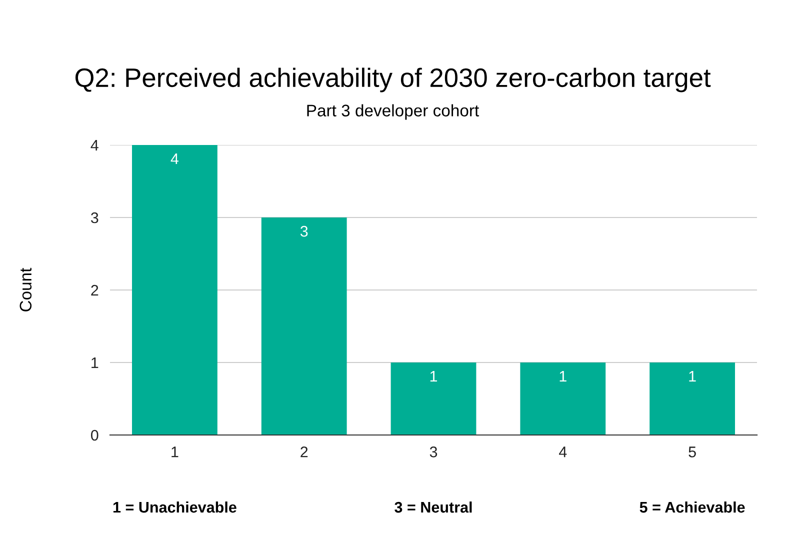  I want to click on chart-title: Q2: Perceived achievability of 2030 zero-carbon target, so click(393, 80).